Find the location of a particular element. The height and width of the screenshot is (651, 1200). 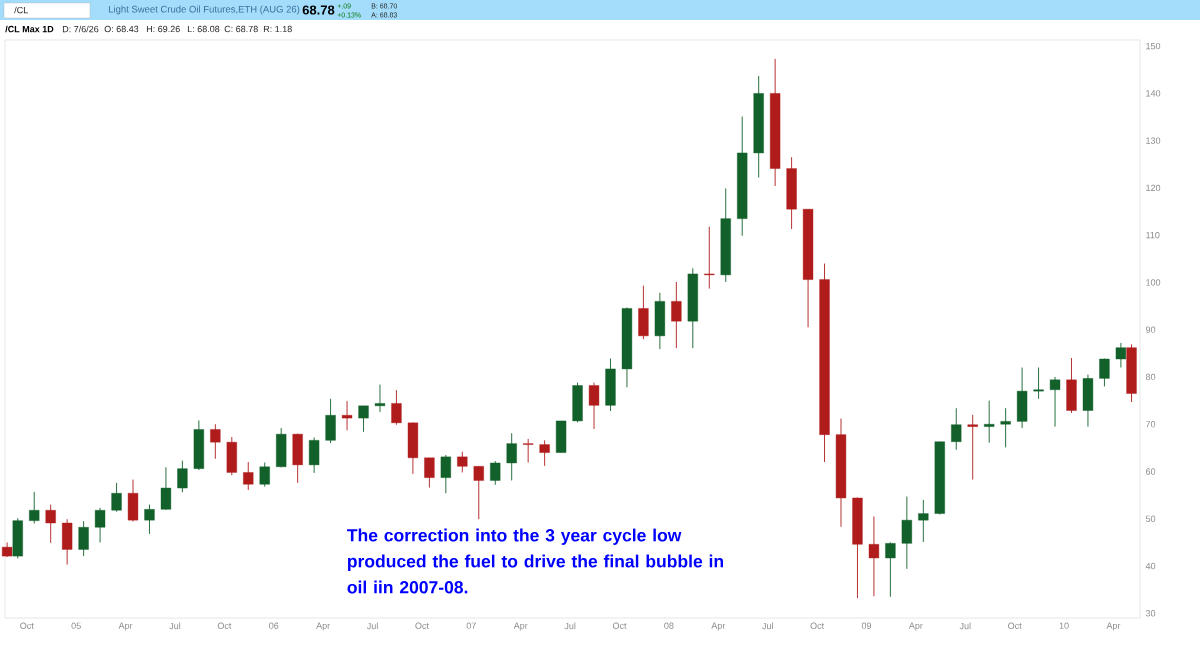

y-tick-label: 50 is located at coordinates (1150, 518).